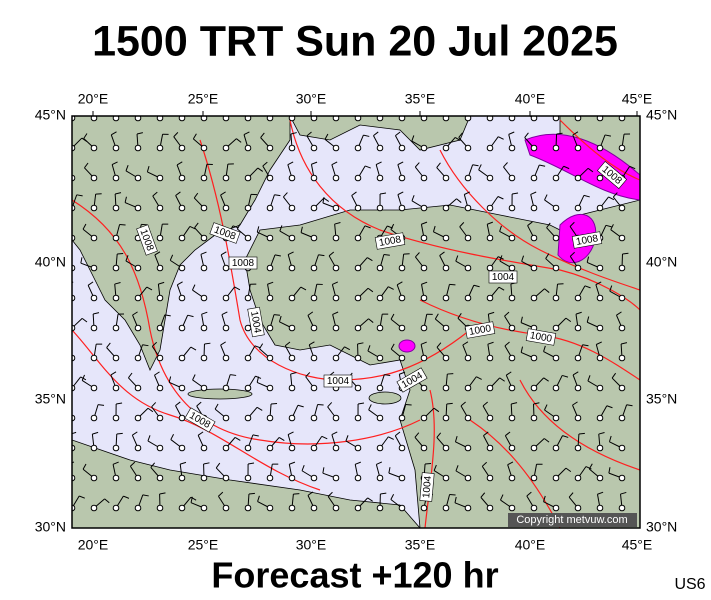 The image size is (711, 600). Describe the element at coordinates (689, 584) in the screenshot. I see `model-code: US6` at that location.